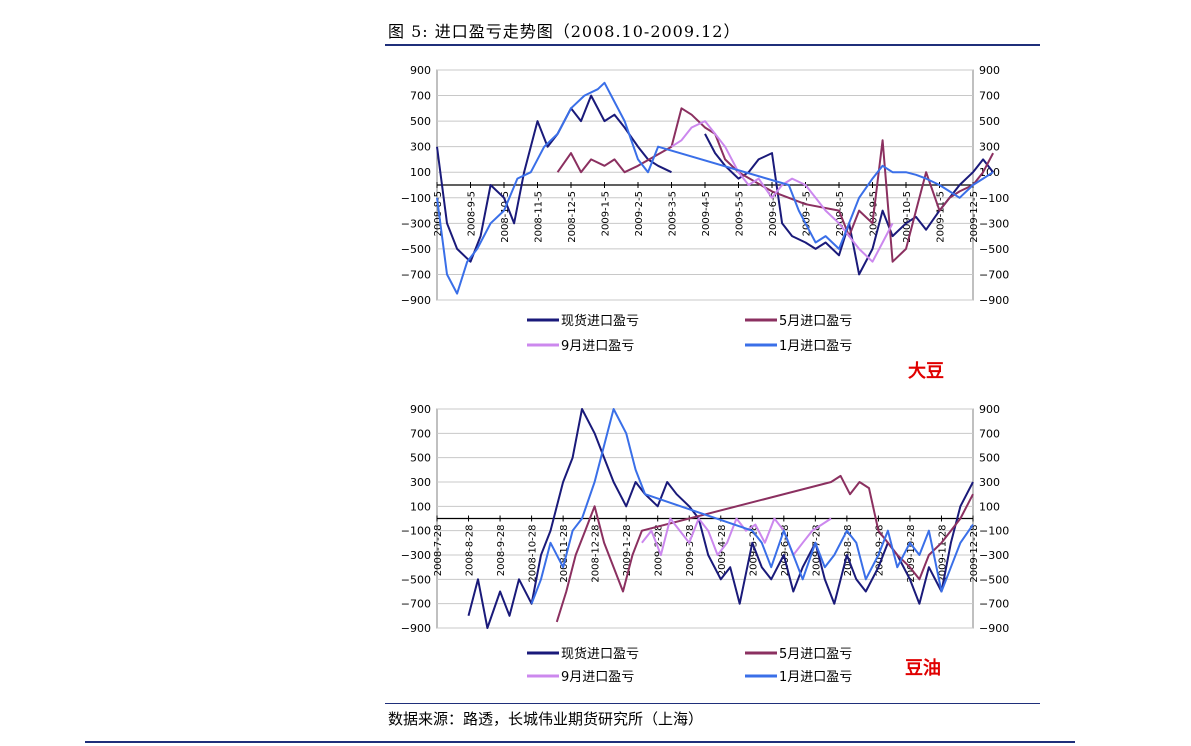 Image resolution: width=1191 pixels, height=746 pixels. I want to click on x-tick-label: 2009-4-5, so click(706, 213).